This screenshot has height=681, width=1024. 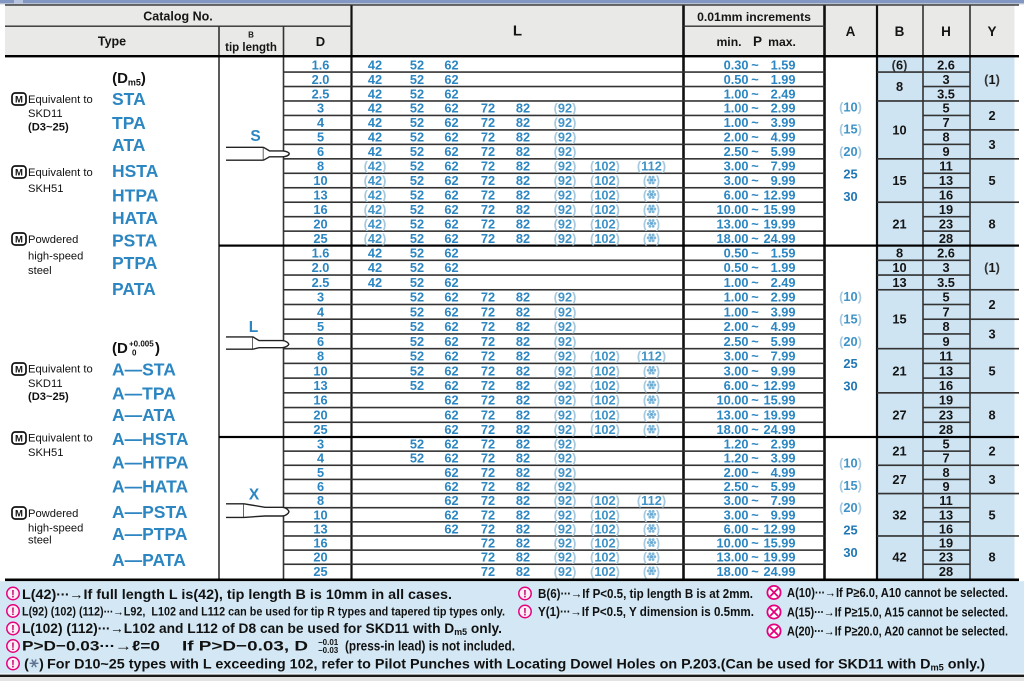 What do you see at coordinates (900, 31) in the screenshot?
I see `svg-text: B` at bounding box center [900, 31].